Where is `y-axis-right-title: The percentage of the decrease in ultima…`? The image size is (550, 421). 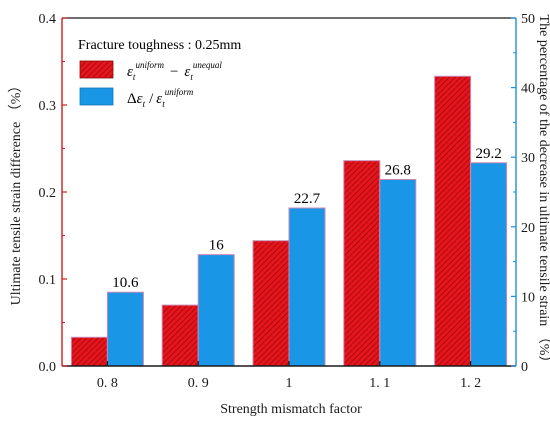 y-axis-right-title: The percentage of the decrease in ultima… is located at coordinates (543, 192).